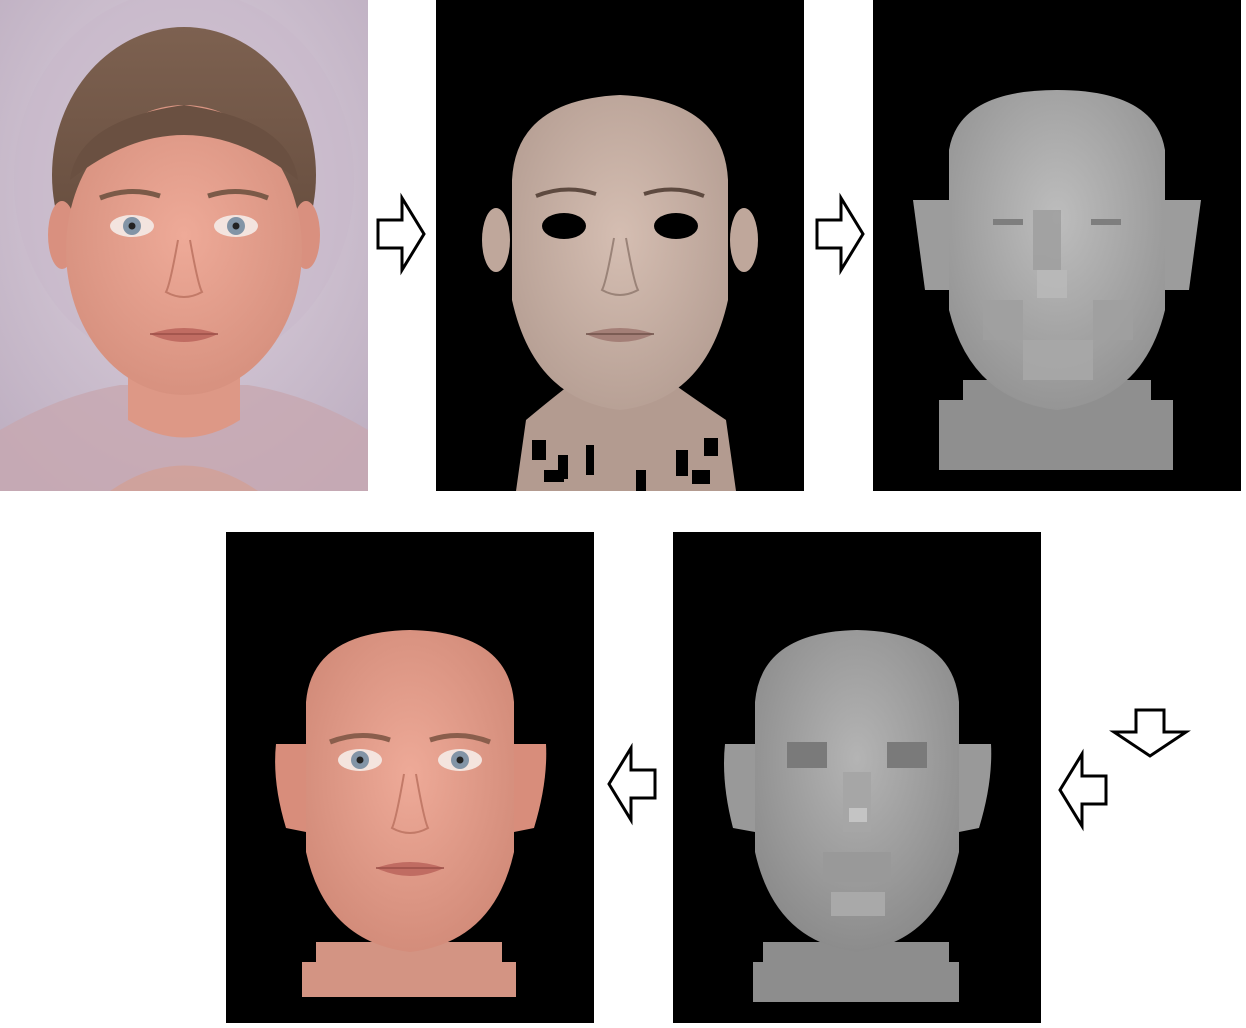  What do you see at coordinates (1057, 245) in the screenshot?
I see `coarse-depth-map` at bounding box center [1057, 245].